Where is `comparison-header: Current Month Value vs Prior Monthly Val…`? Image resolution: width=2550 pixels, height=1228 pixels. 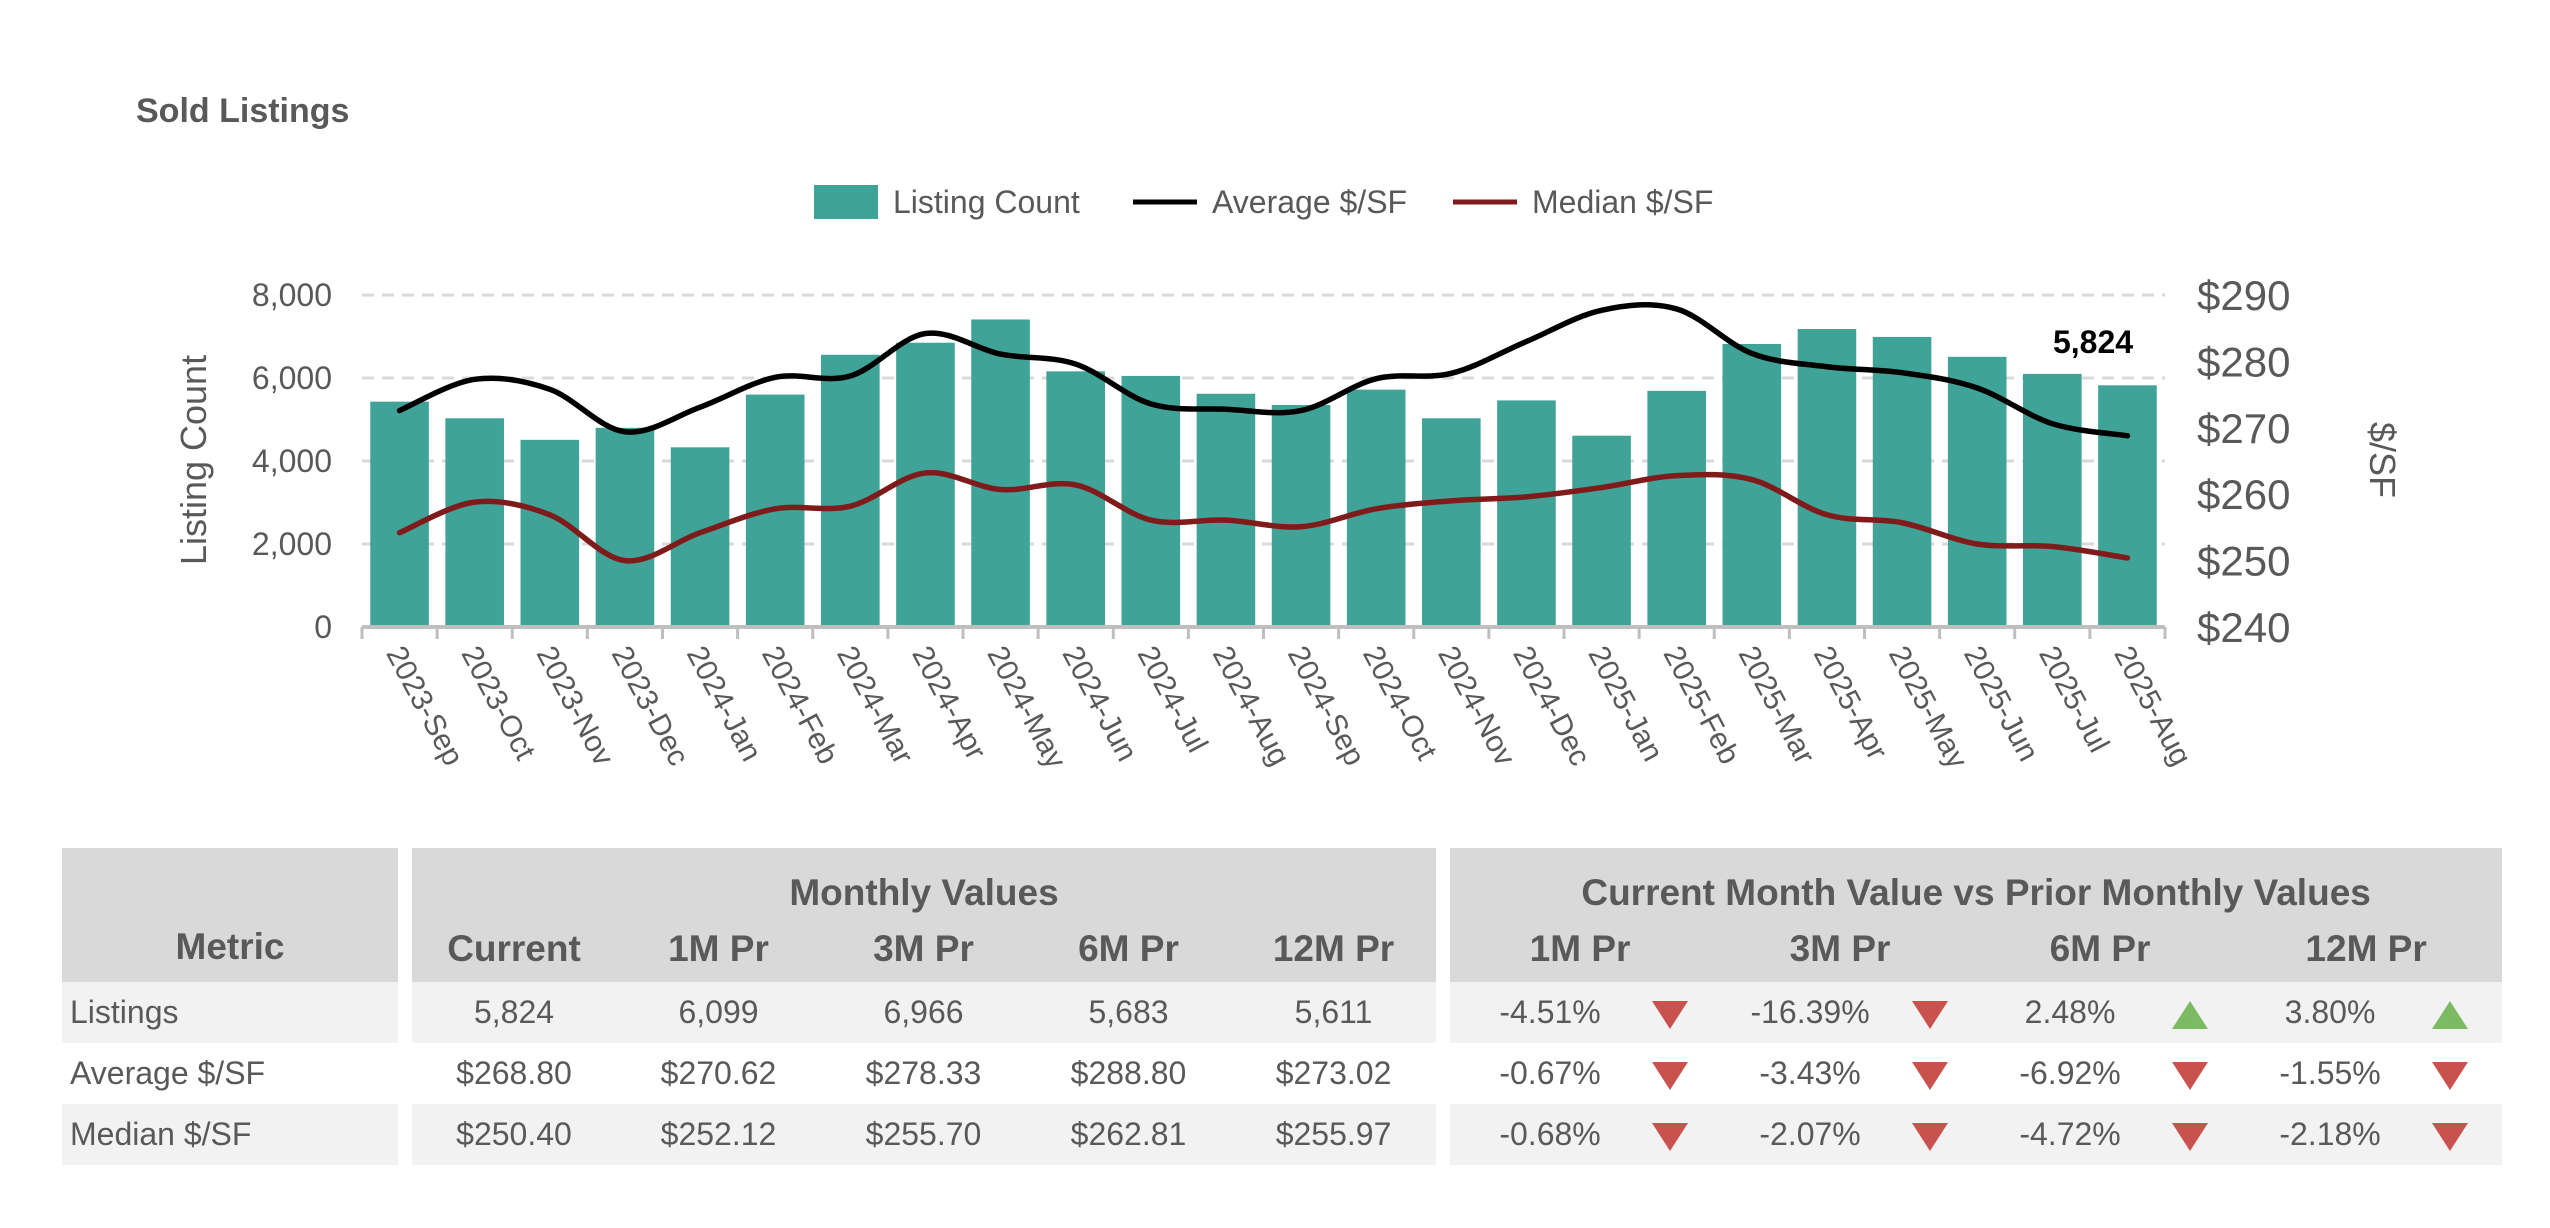 comparison-header: Current Month Value vs Prior Monthly Val… is located at coordinates (1976, 882).